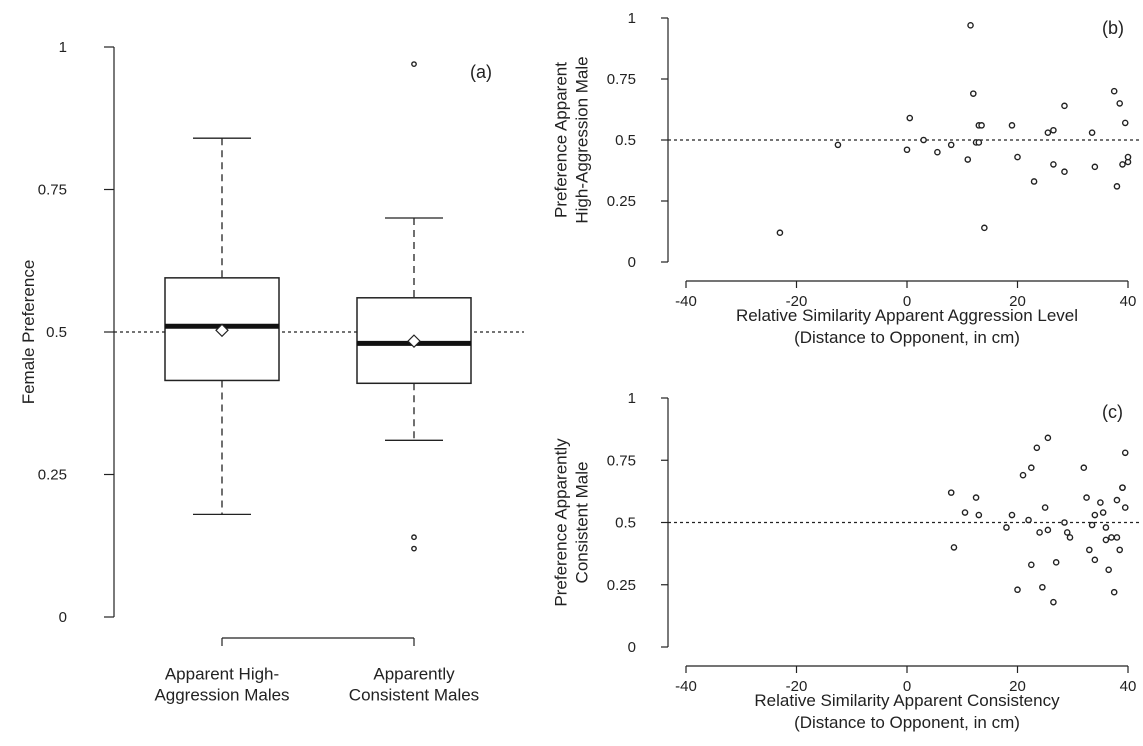 The image size is (1143, 746). Describe the element at coordinates (797, 686) in the screenshot. I see `c-x-tick-label: -20` at that location.